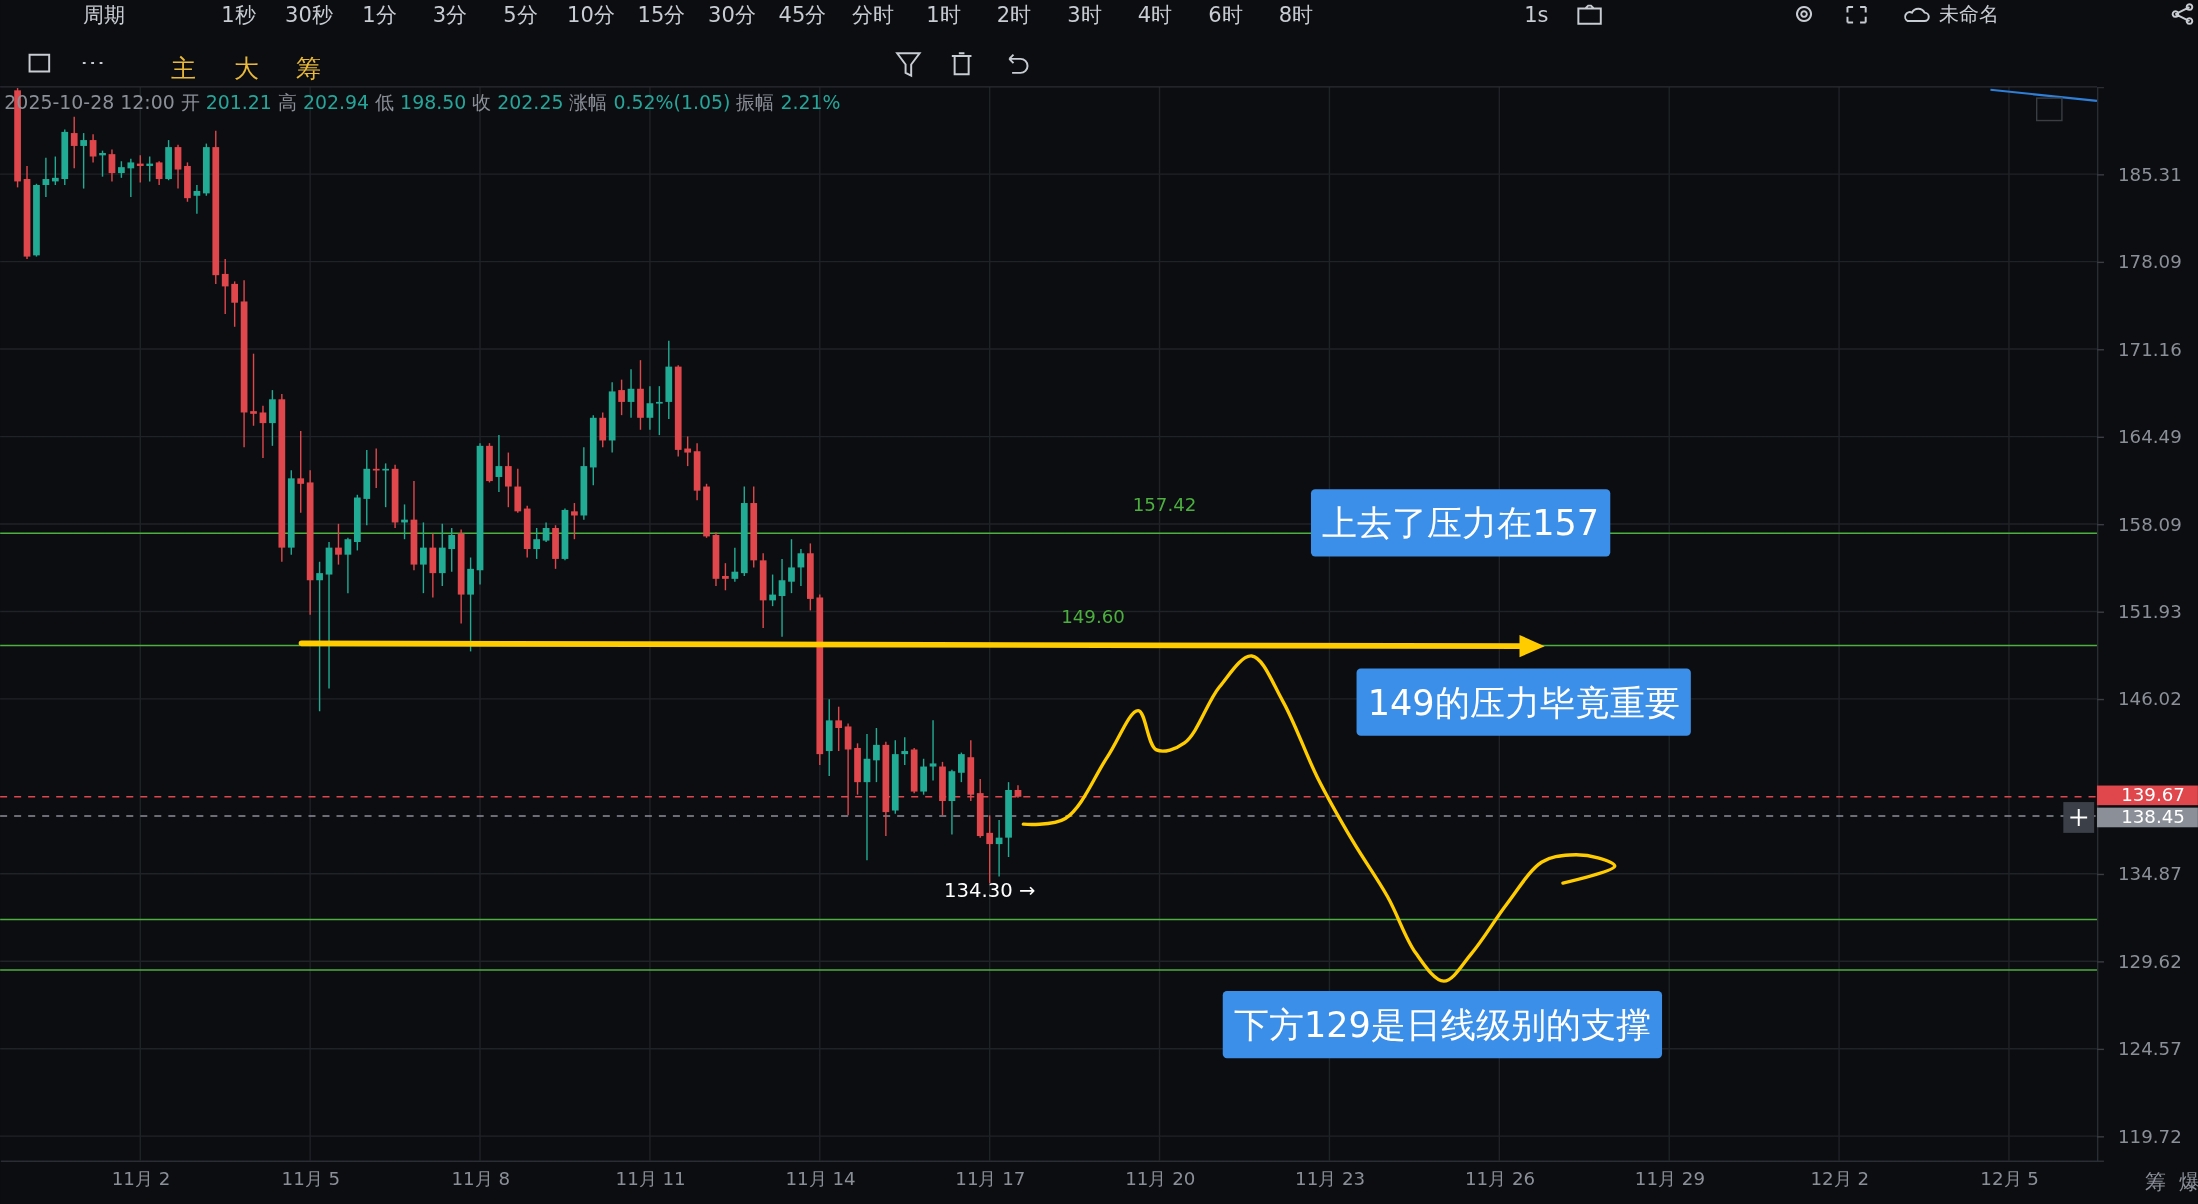 Image resolution: width=2198 pixels, height=1204 pixels. What do you see at coordinates (1500, 1178) in the screenshot?
I see `x-tick-label: 11月 26` at bounding box center [1500, 1178].